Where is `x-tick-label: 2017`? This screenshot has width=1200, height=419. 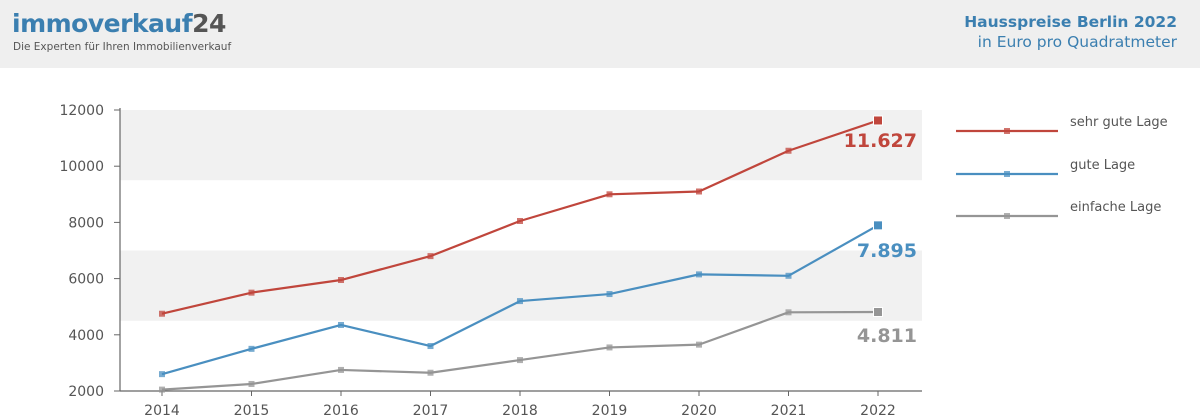
x-tick-label: 2017 is located at coordinates (431, 411).